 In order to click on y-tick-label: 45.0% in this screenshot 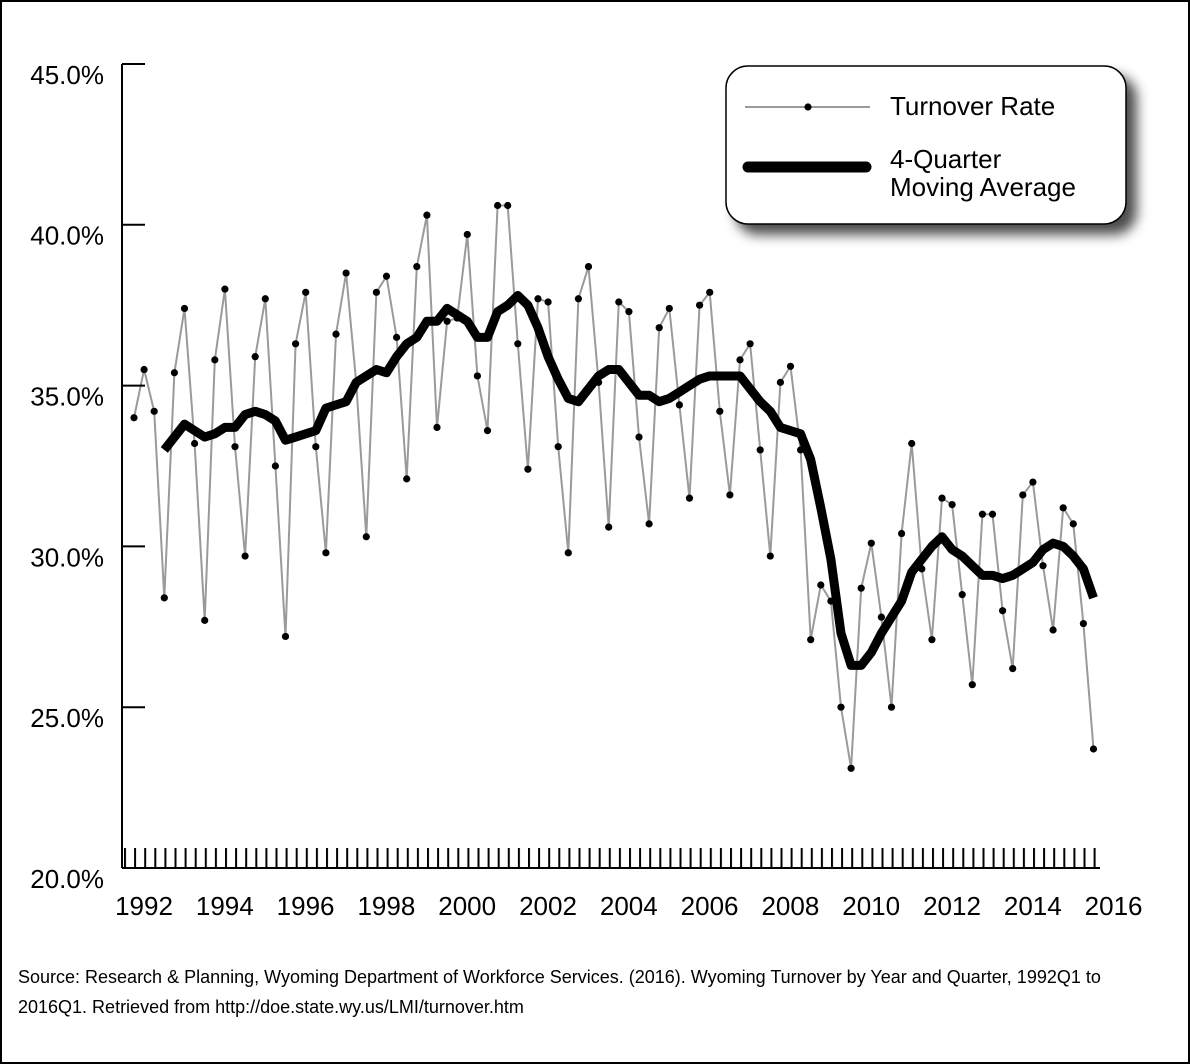, I will do `click(67, 75)`.